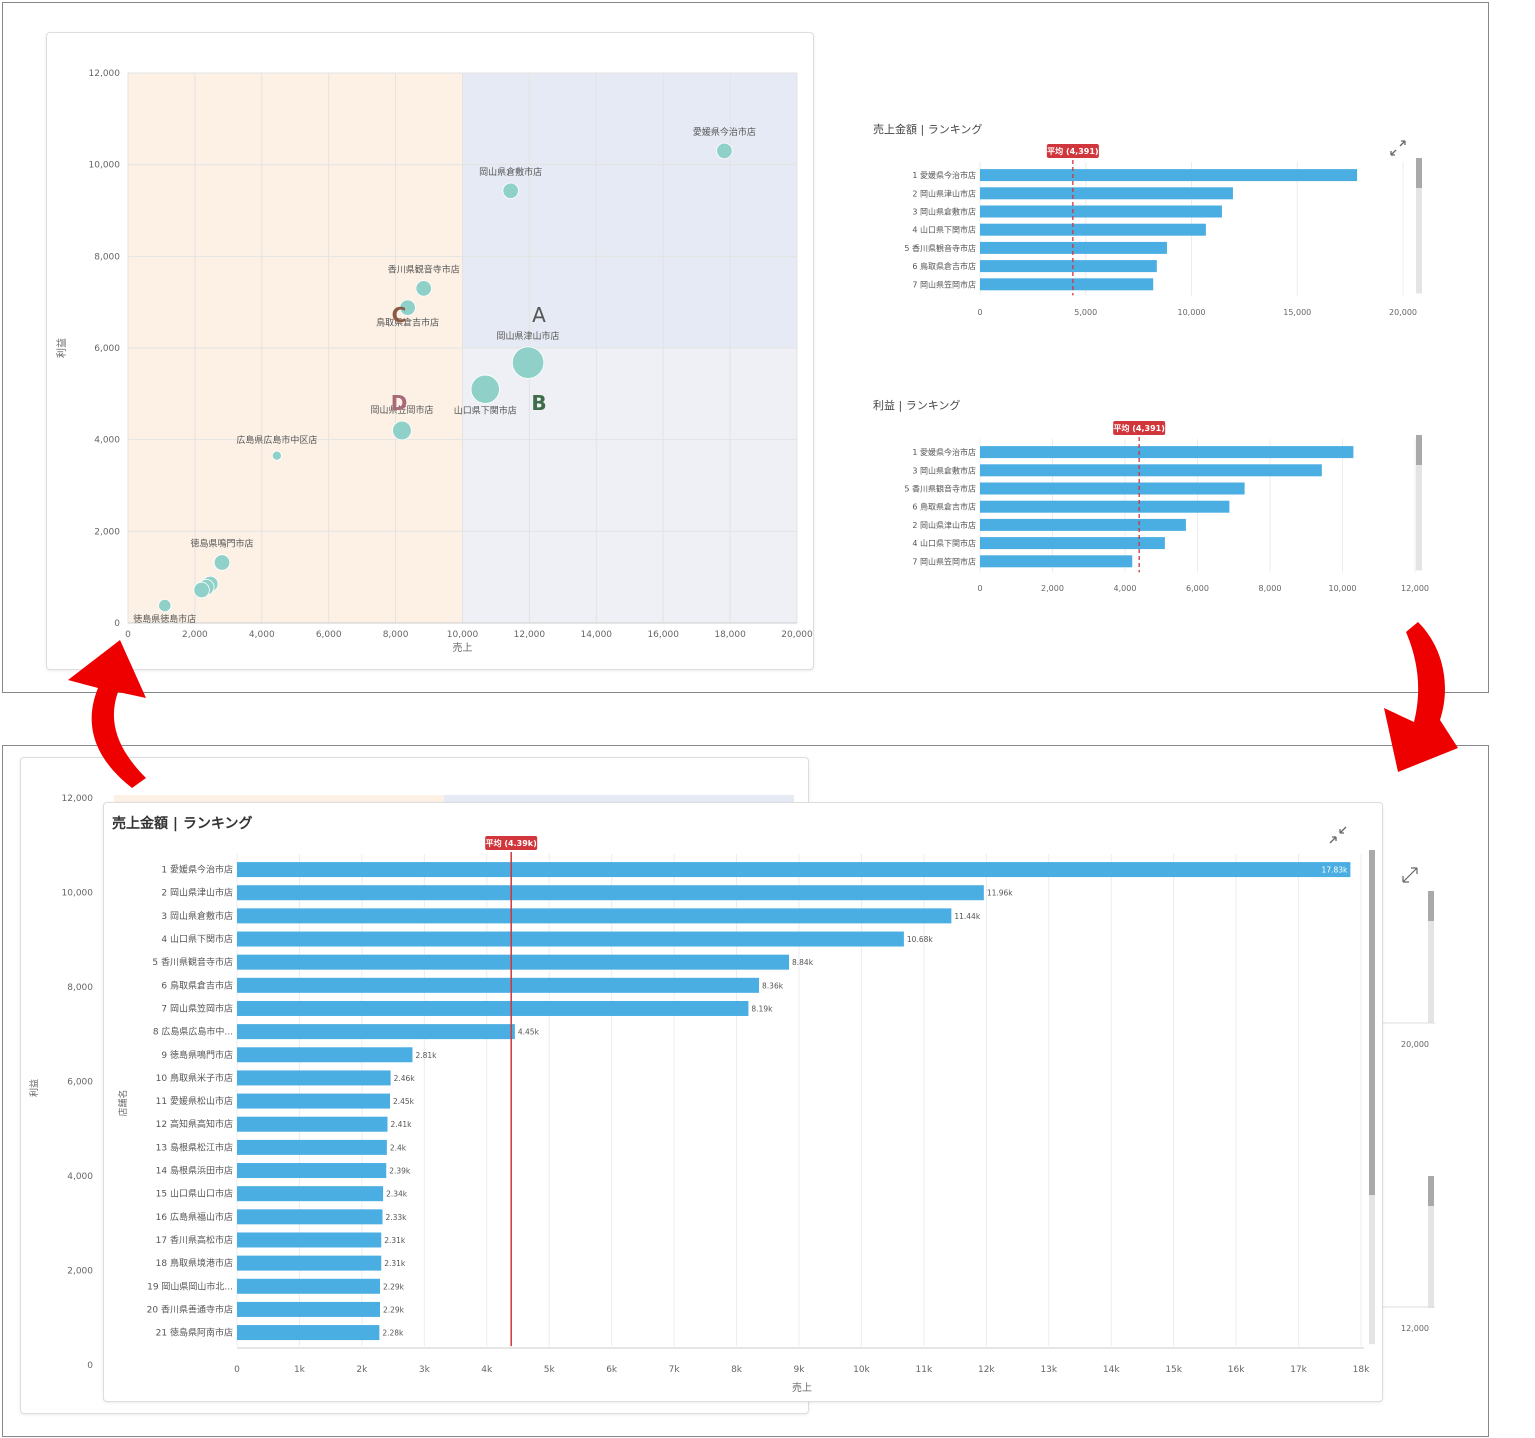 This screenshot has width=1535, height=1438. I want to click on sales-ranking-expanded-title: 売上金額 | ランキング, so click(182, 824).